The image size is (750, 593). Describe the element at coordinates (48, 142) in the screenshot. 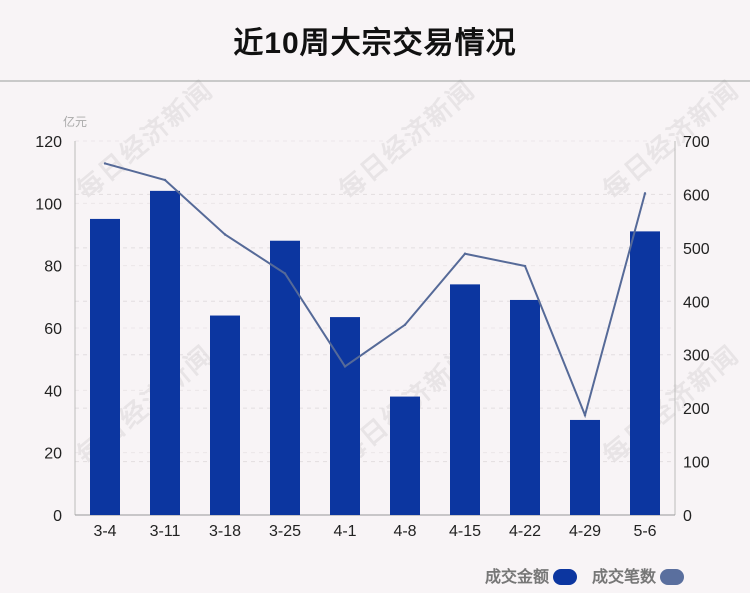

I see `left-tick-label: 120` at that location.